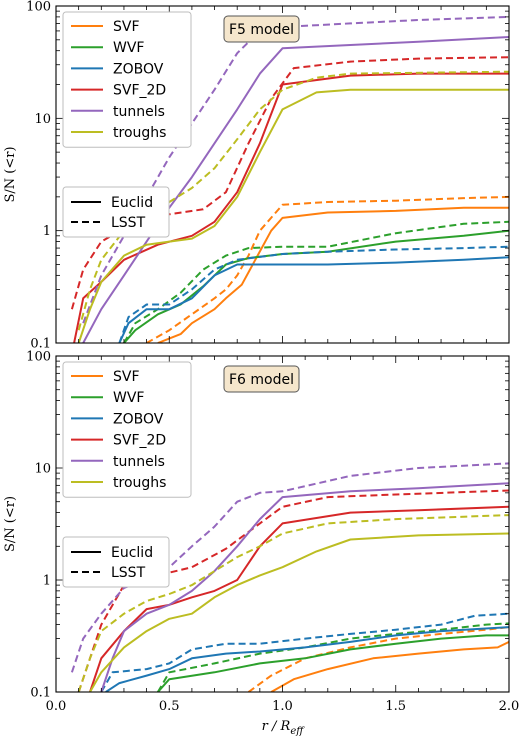 This screenshot has width=520, height=736. What do you see at coordinates (282, 706) in the screenshot?
I see `x-tick-label: 1.0` at bounding box center [282, 706].